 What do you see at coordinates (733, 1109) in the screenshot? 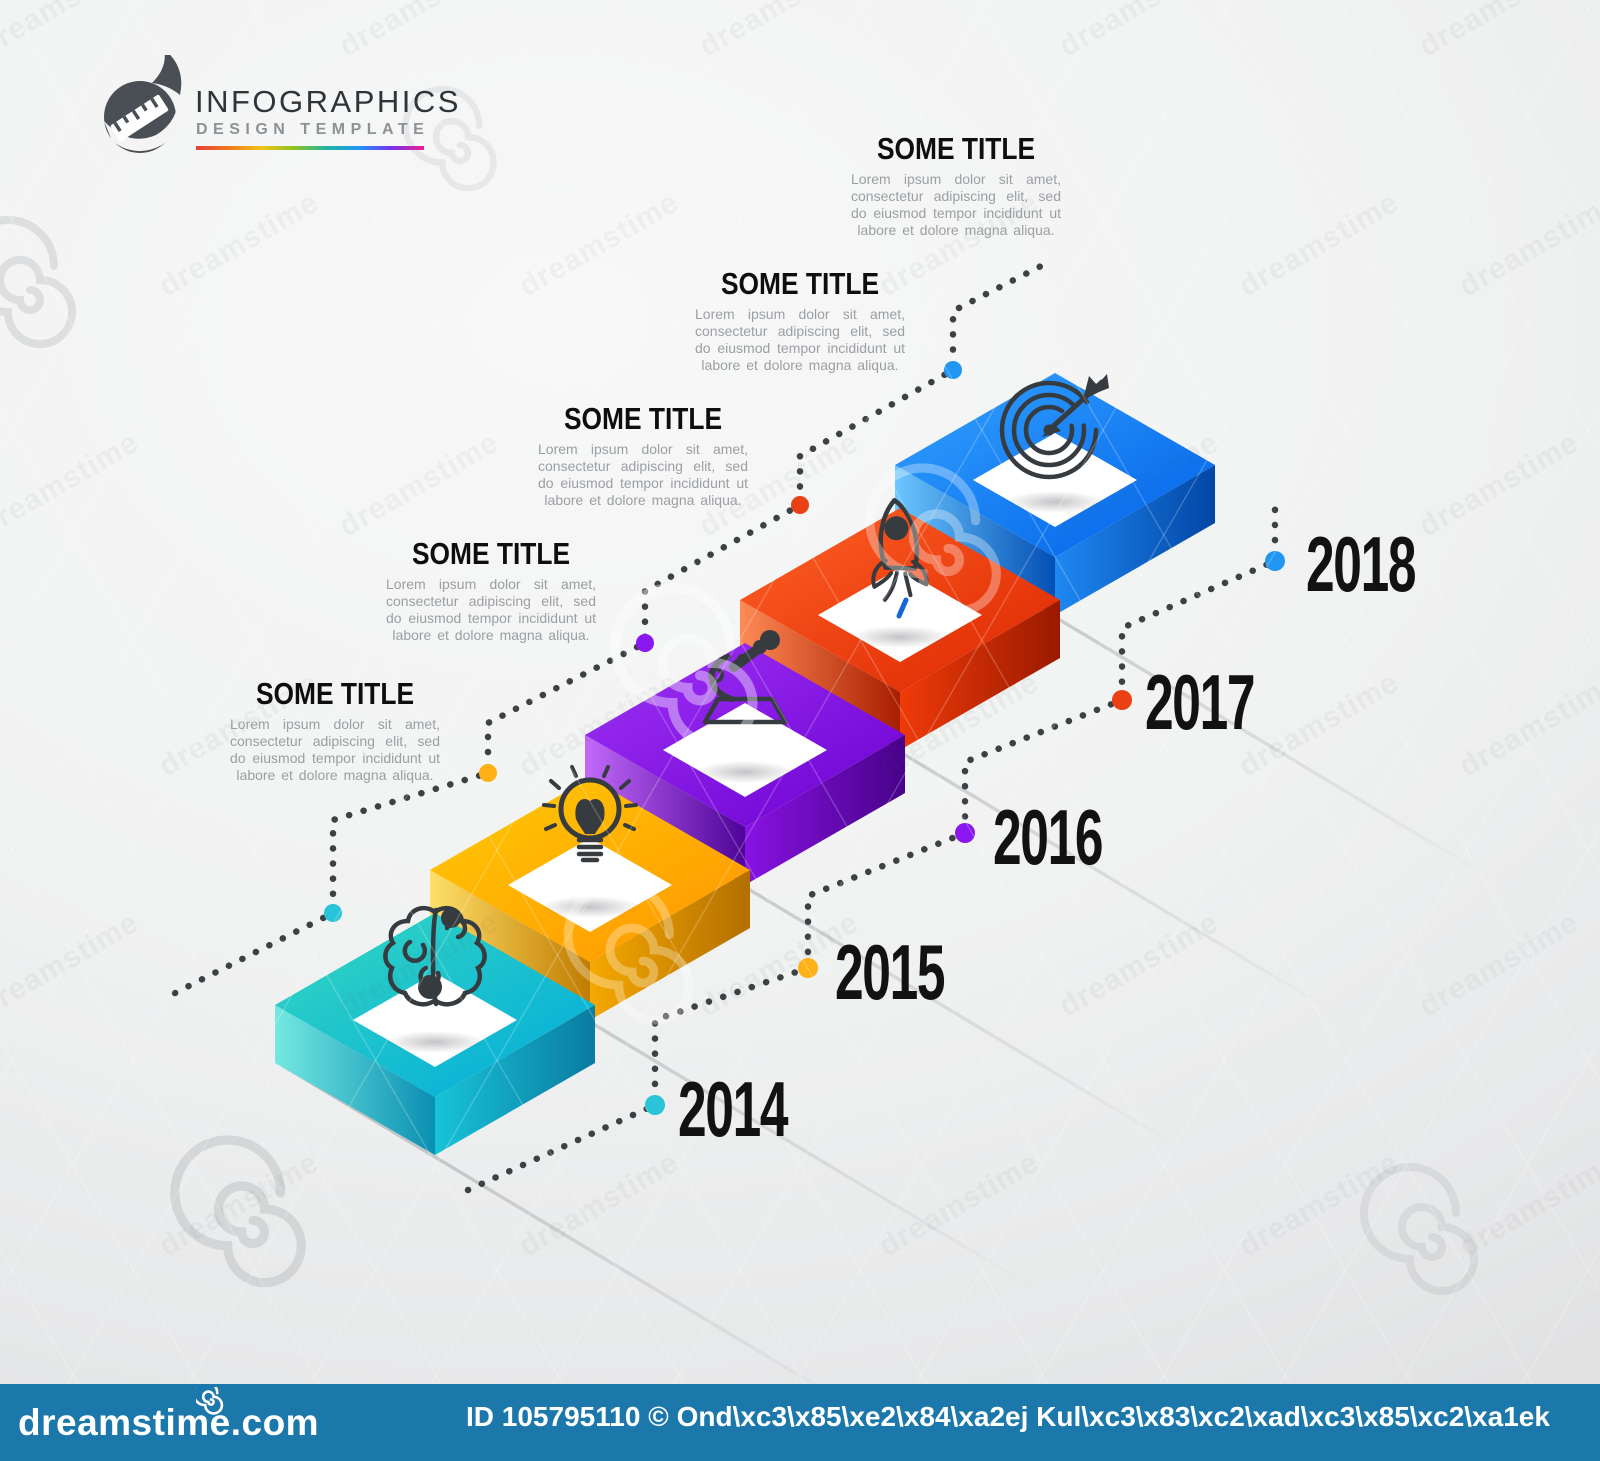
I see `year-label-2014: 2014` at bounding box center [733, 1109].